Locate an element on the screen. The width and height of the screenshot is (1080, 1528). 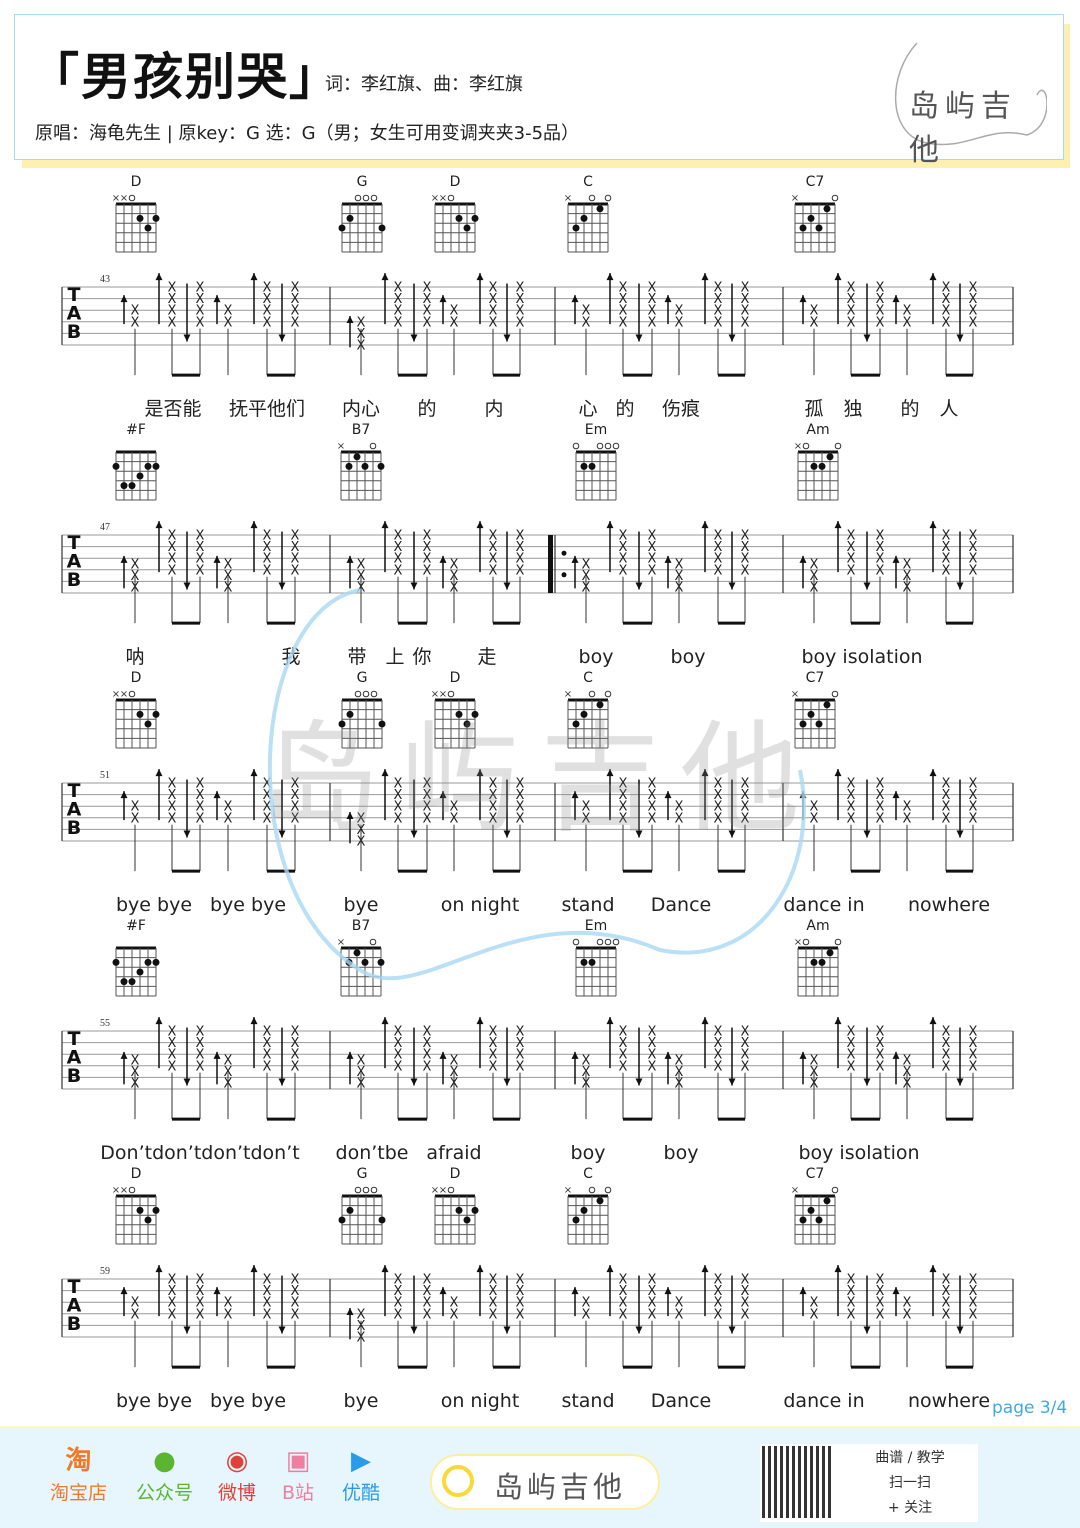
taobao-icon: 淘 is located at coordinates (78, 1461).